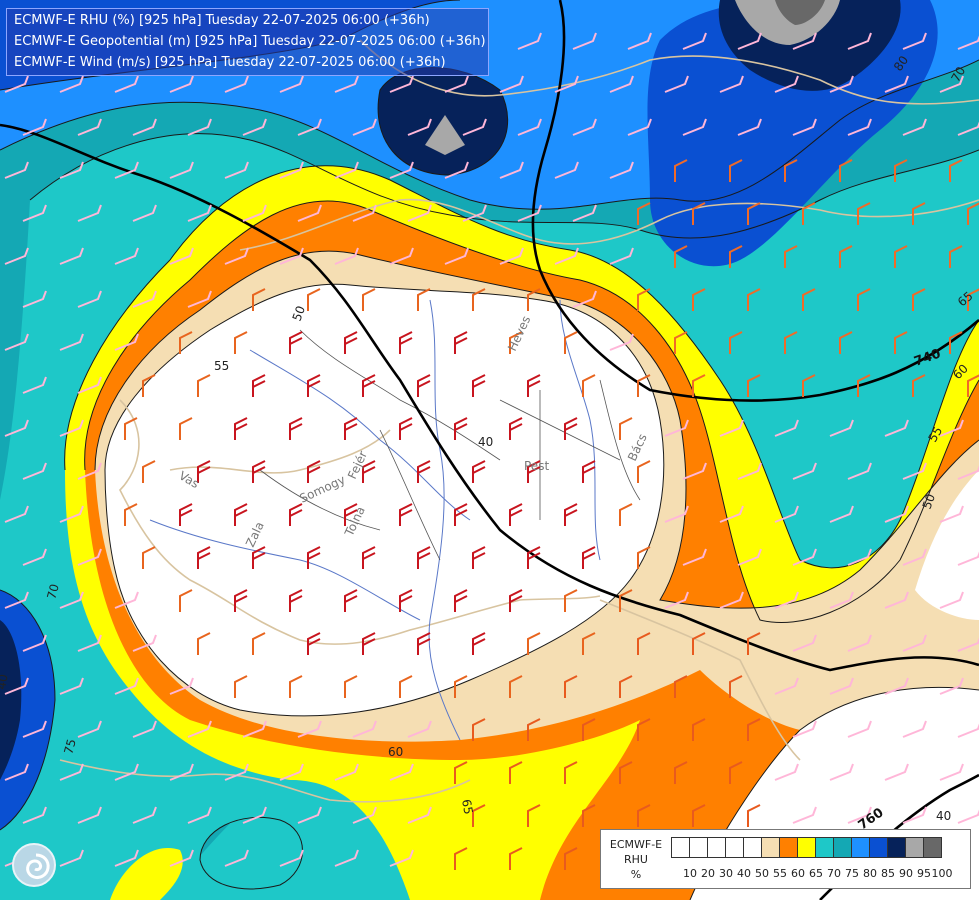 Image resolution: width=979 pixels, height=900 pixels. I want to click on legend-tick-label: 55, so click(780, 873).